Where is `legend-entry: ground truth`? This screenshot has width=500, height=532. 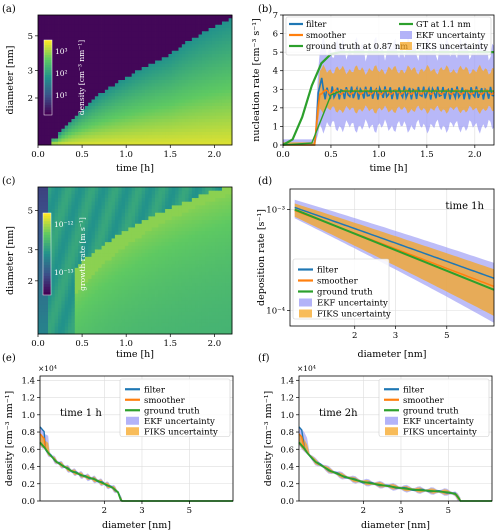
legend-entry: ground truth is located at coordinates (345, 293).